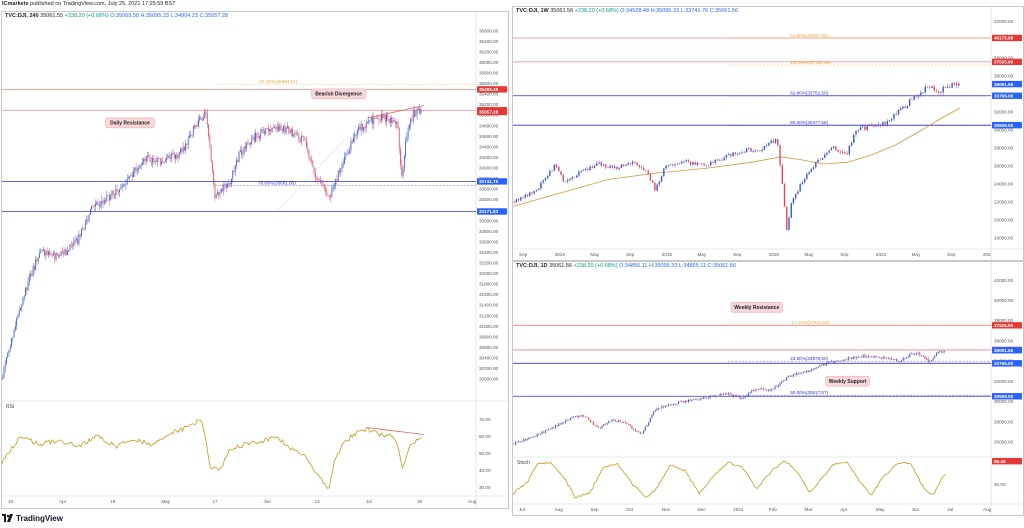 This screenshot has height=528, width=1024. Describe the element at coordinates (1004, 442) in the screenshot. I see `y-tick-label: 26000.00` at that location.